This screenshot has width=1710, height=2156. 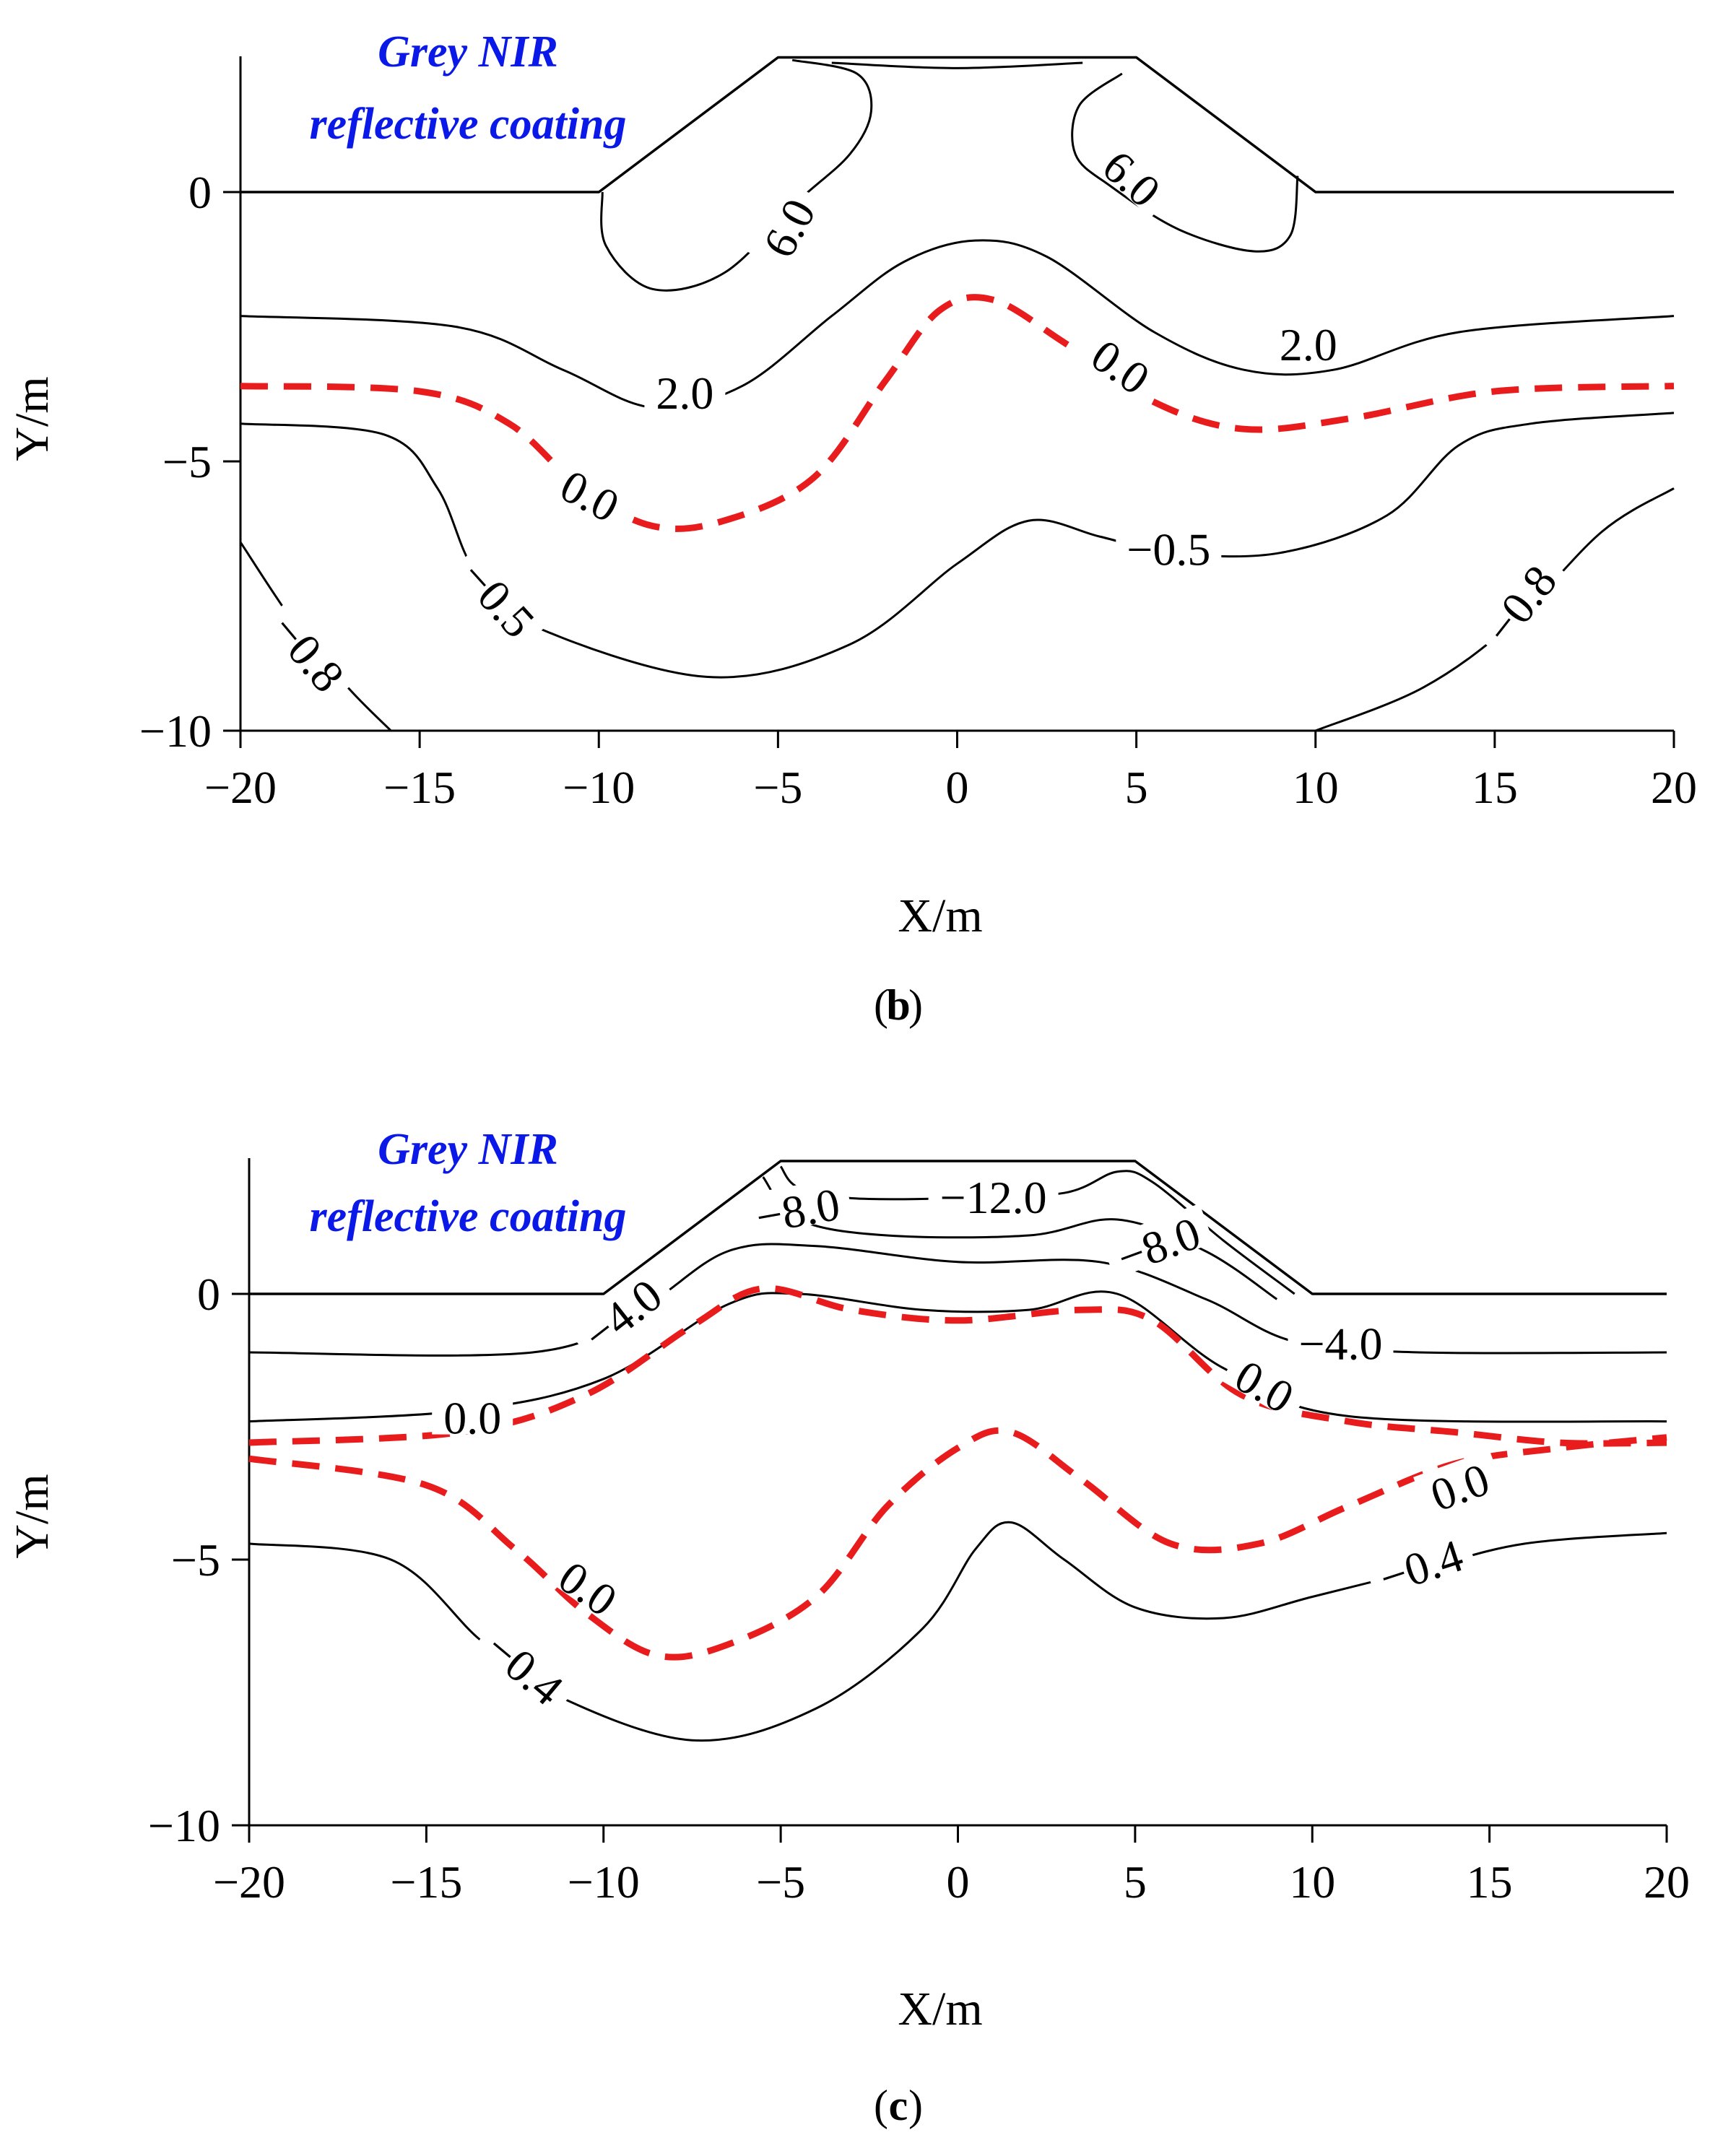 I want to click on panel-c-y-tick-label: 0, so click(x=208, y=1294).